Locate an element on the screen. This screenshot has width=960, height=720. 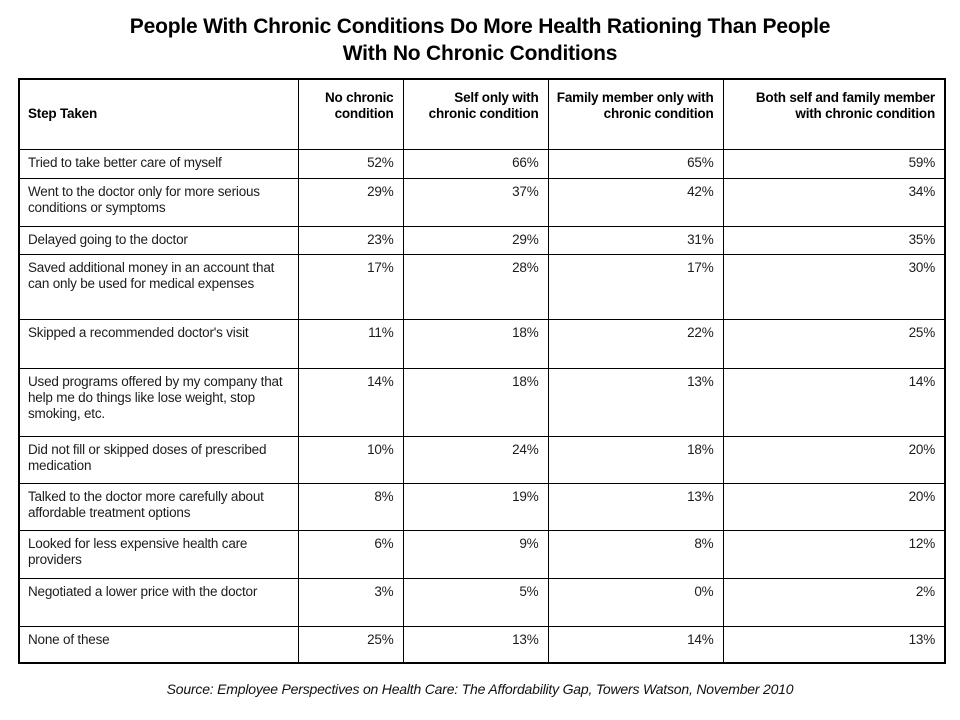
value-cell: 22% is located at coordinates (635, 343).